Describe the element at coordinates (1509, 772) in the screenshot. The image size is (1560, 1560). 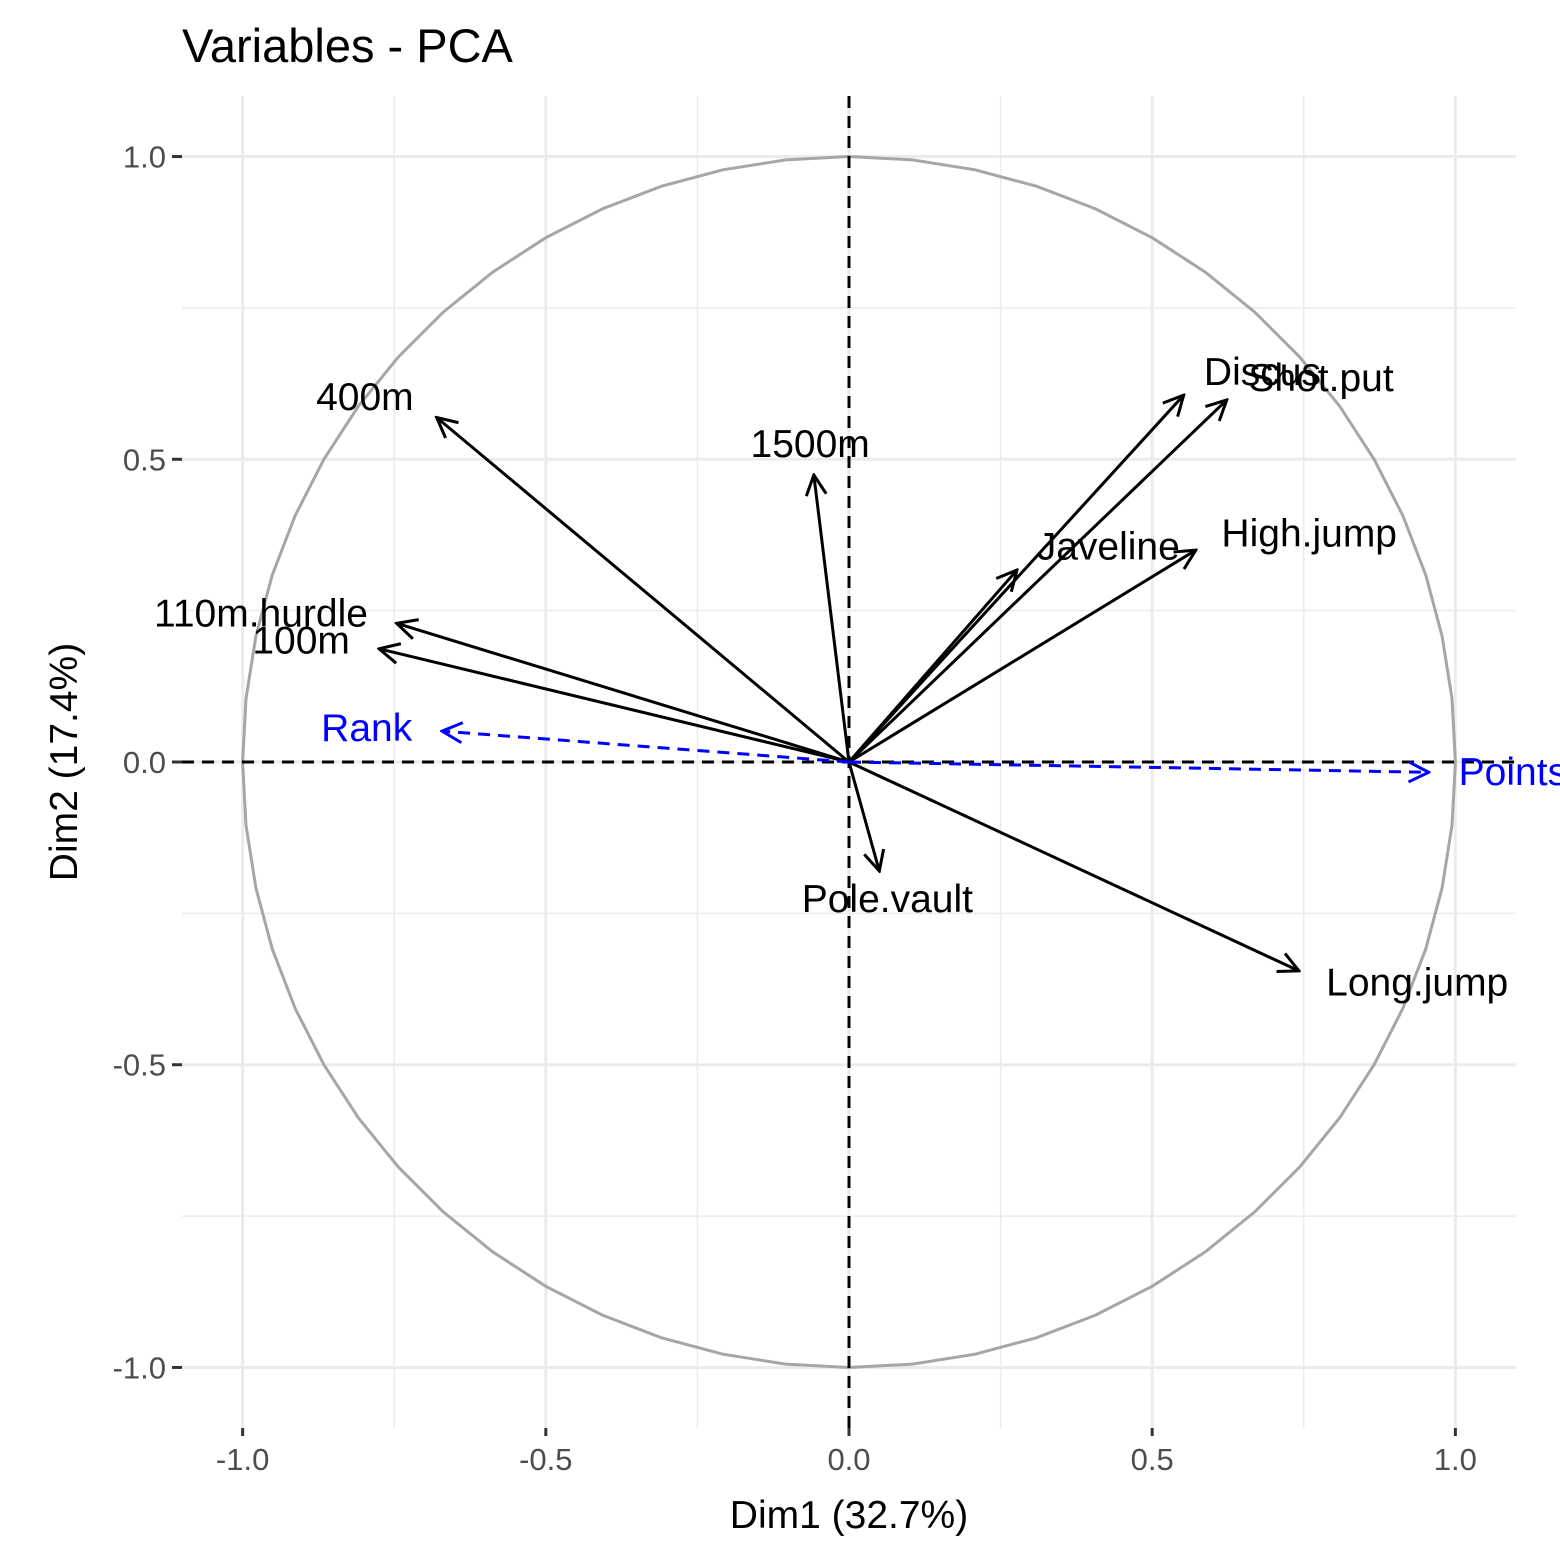
I see `label-points: Points` at that location.